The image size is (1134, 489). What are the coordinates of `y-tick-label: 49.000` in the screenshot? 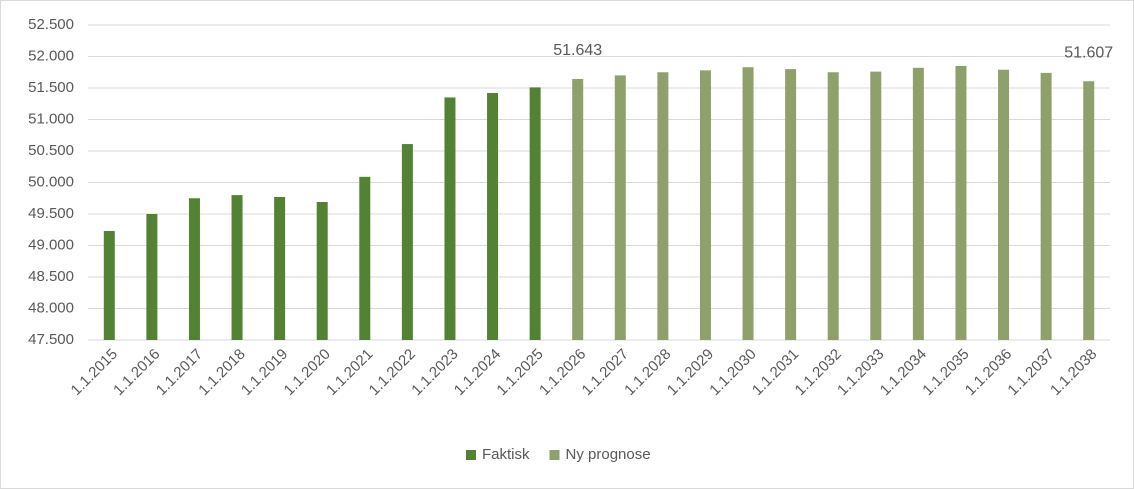 It's located at (51, 244).